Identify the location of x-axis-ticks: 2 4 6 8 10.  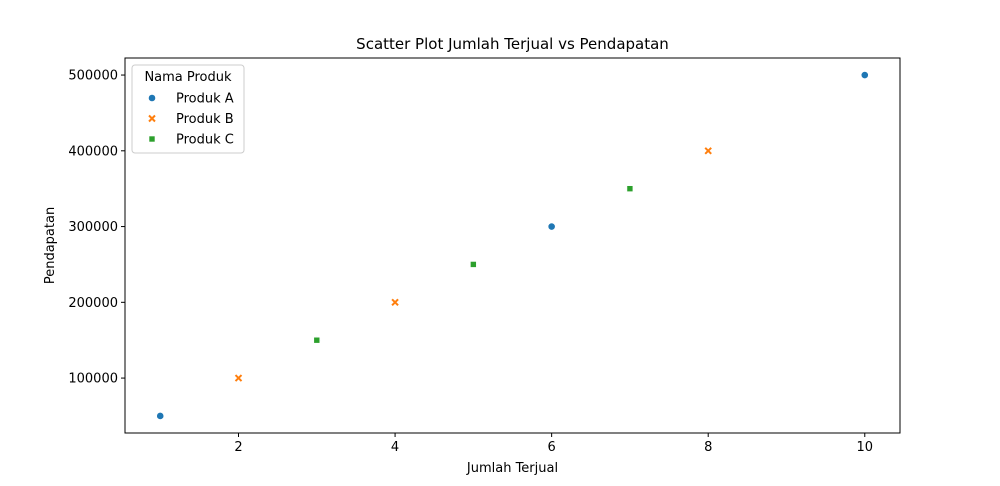
(553, 444).